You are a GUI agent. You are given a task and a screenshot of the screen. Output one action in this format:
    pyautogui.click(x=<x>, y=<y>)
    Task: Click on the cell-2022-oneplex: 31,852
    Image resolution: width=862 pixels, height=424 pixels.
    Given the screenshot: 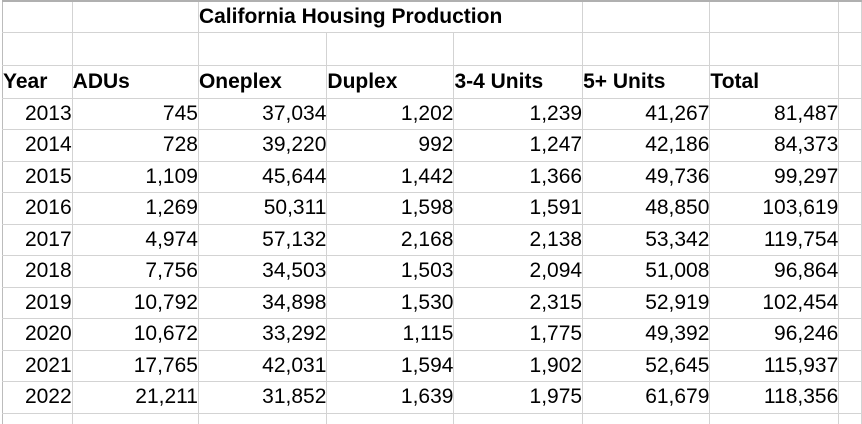 What is the action you would take?
    pyautogui.click(x=263, y=397)
    